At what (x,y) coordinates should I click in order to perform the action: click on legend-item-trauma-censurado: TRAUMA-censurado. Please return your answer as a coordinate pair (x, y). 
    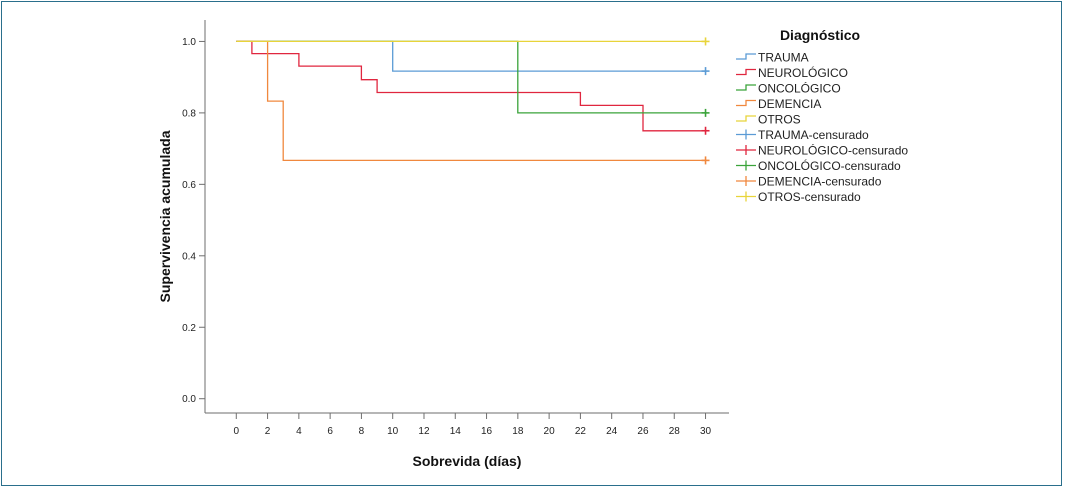
    Looking at the image, I should click on (802, 135).